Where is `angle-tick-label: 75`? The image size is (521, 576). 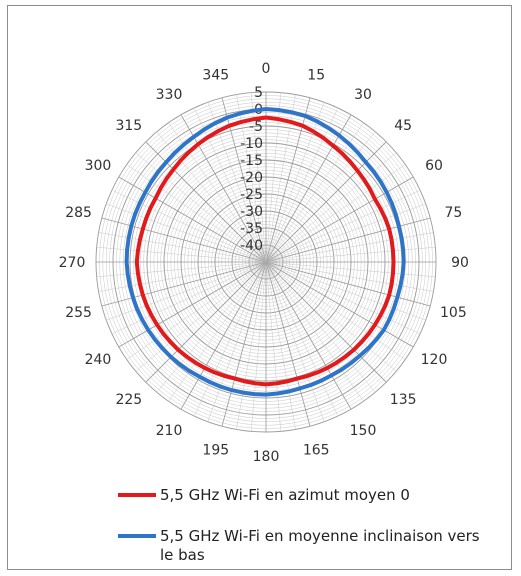
angle-tick-label: 75 is located at coordinates (453, 213).